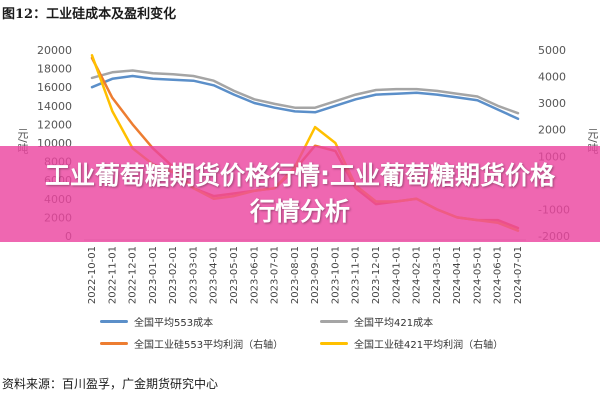  What do you see at coordinates (457, 275) in the screenshot?
I see `x-axis-tick-label: 2024-04-01` at bounding box center [457, 275].